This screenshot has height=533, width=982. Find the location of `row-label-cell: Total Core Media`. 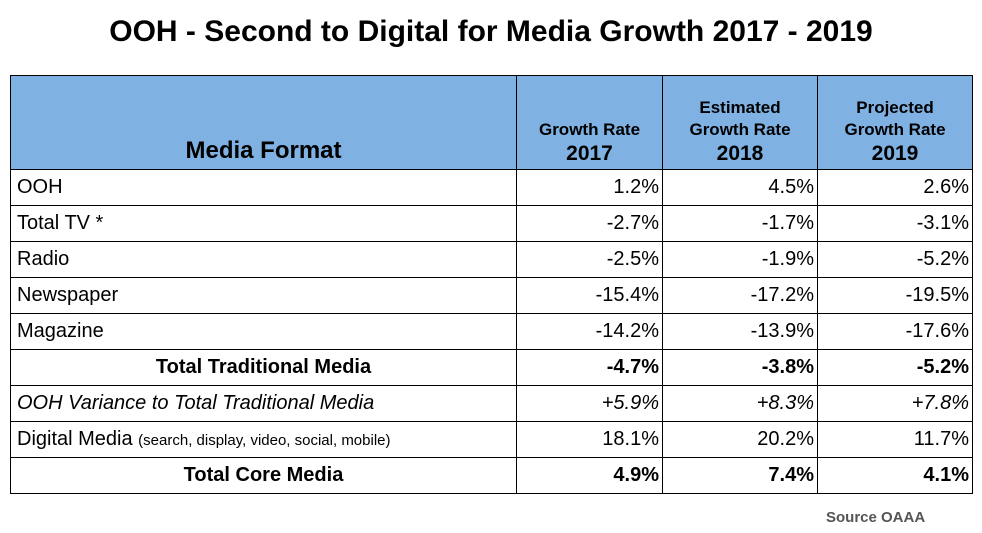

row-label-cell: Total Core Media is located at coordinates (263, 475).